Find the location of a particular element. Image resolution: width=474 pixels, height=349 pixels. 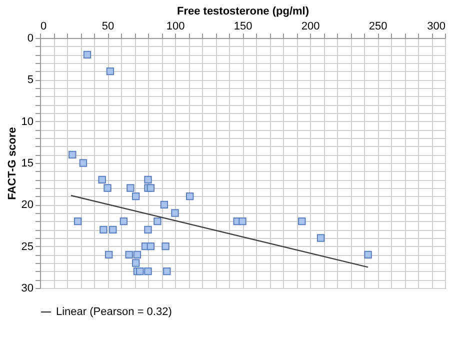

y-tick-label: 20 is located at coordinates (27, 205).